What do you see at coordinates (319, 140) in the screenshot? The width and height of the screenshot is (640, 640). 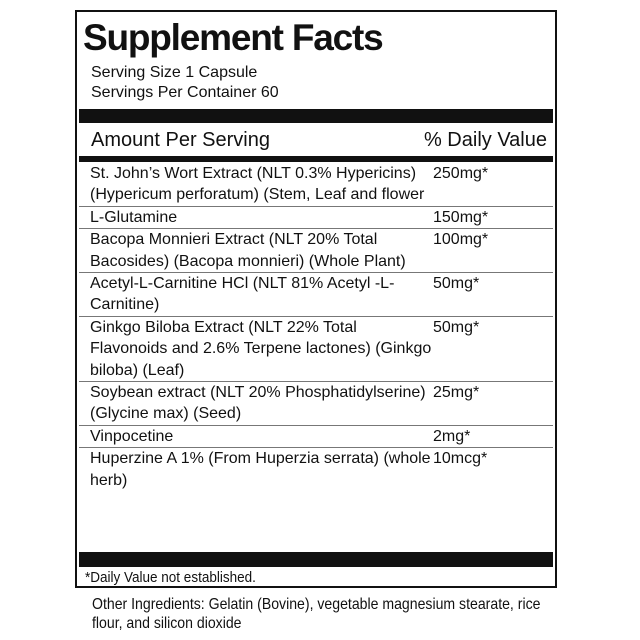 I see `column-header: Amount Per Serving % Daily Value` at bounding box center [319, 140].